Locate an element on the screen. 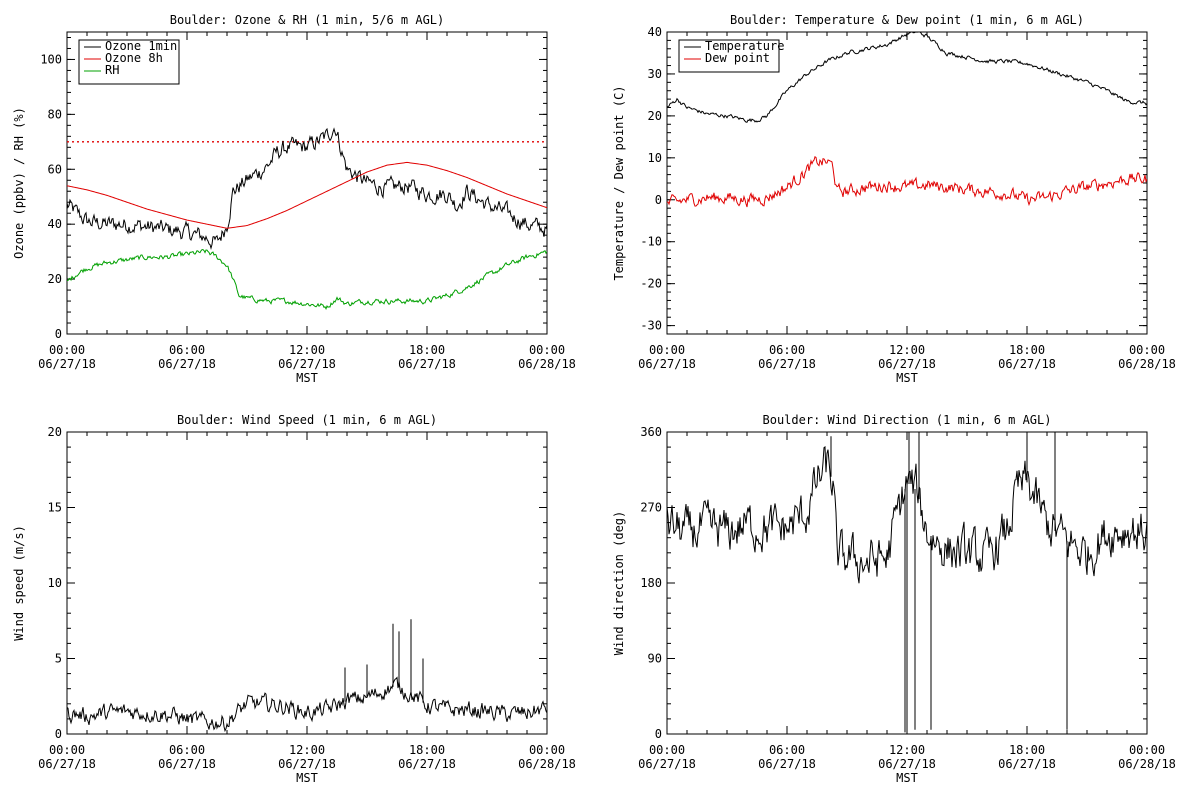 The image size is (1200, 800). y-tick-label: 360 is located at coordinates (651, 432).